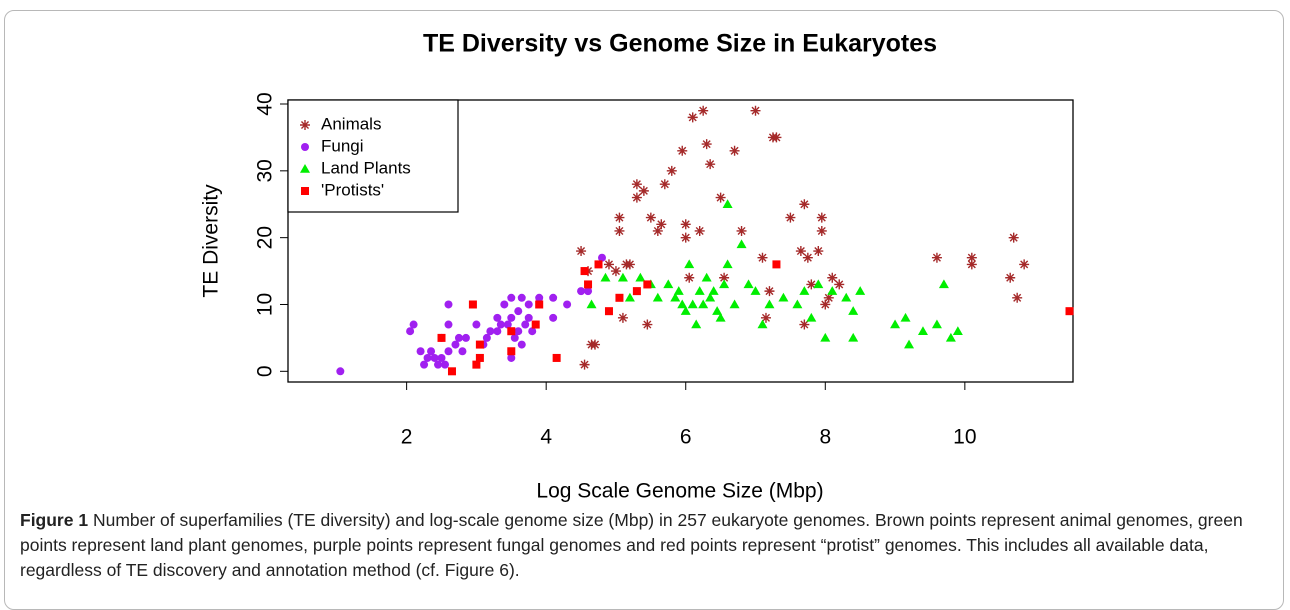 The height and width of the screenshot is (610, 1290). I want to click on legend-label: Fungi, so click(342, 145).